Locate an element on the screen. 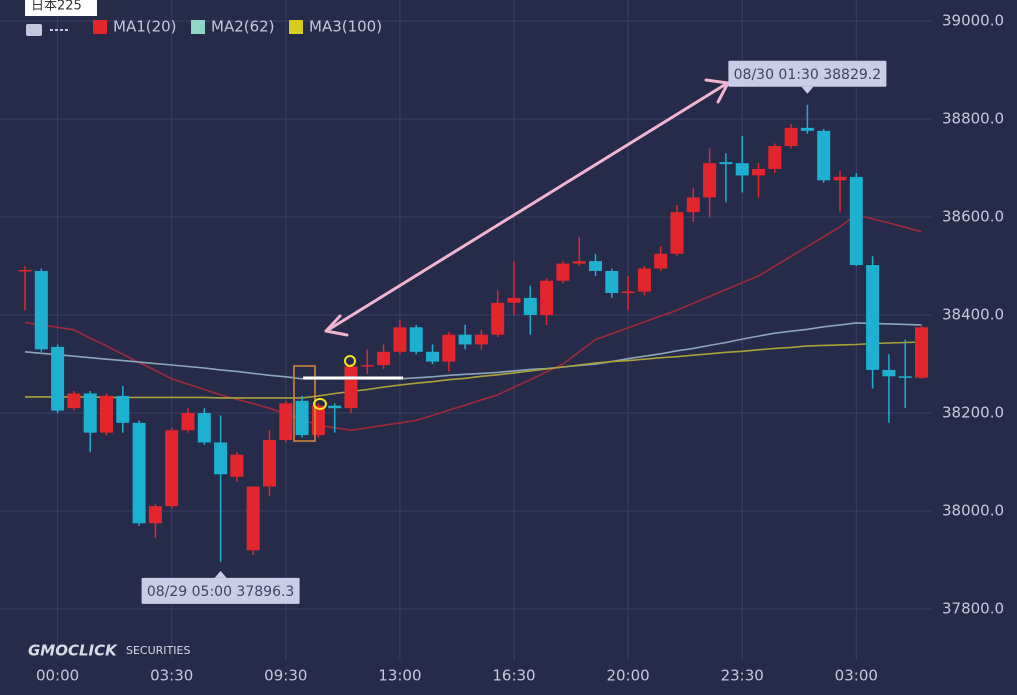 This screenshot has width=1017, height=695. annotation-text: 08/30 01:30 38829.2 is located at coordinates (808, 75).